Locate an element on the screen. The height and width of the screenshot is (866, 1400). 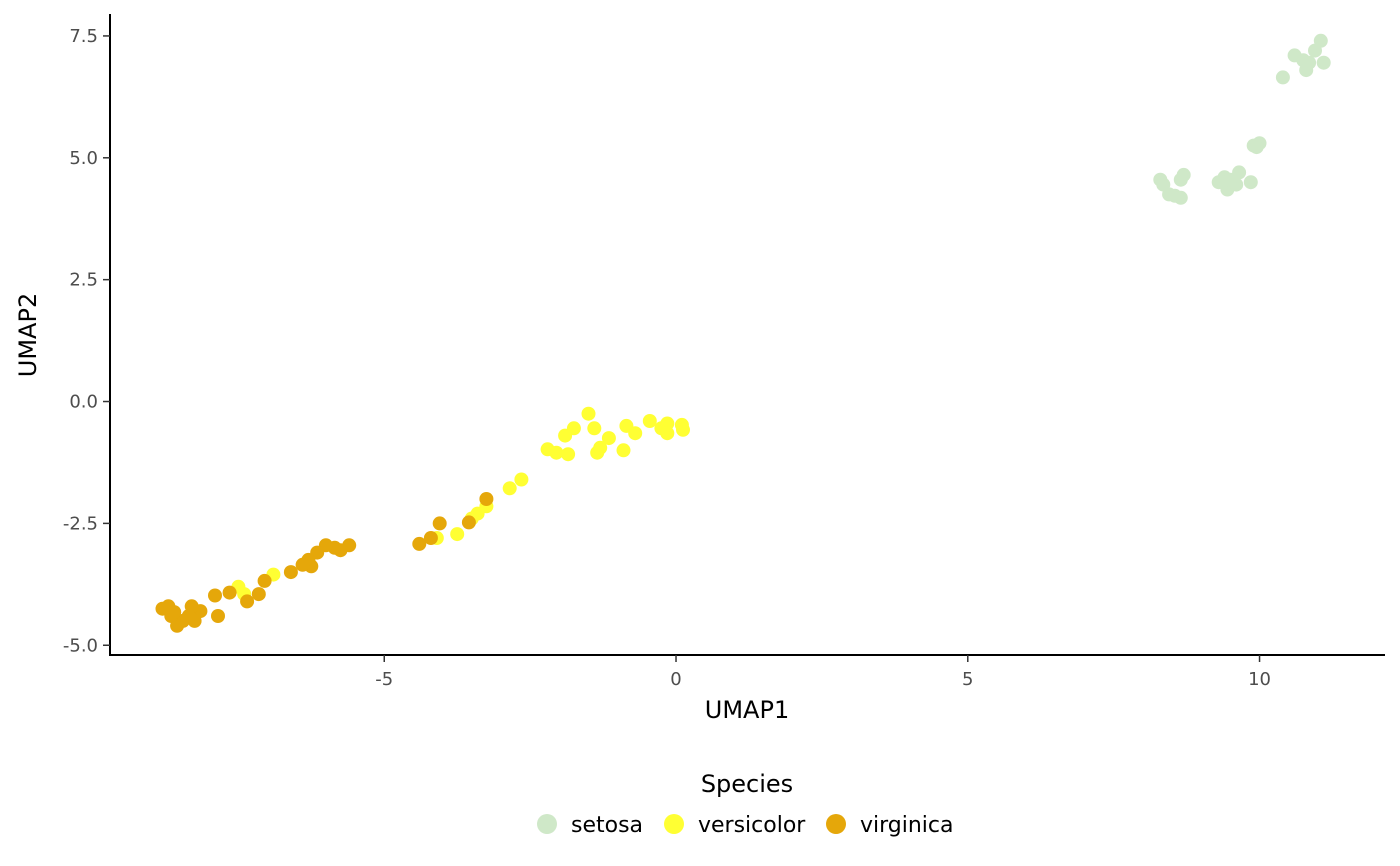
y-tick-label: -5.0 is located at coordinates (80, 645).